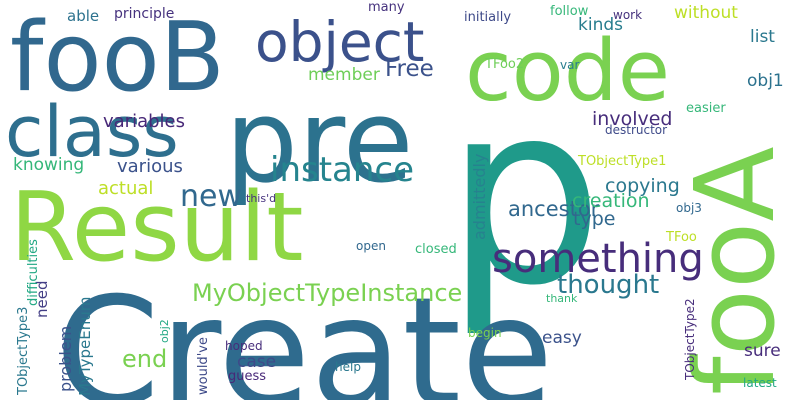 Image resolution: width=800 pixels, height=400 pixels. I want to click on word-cloud-word: initially, so click(488, 17).